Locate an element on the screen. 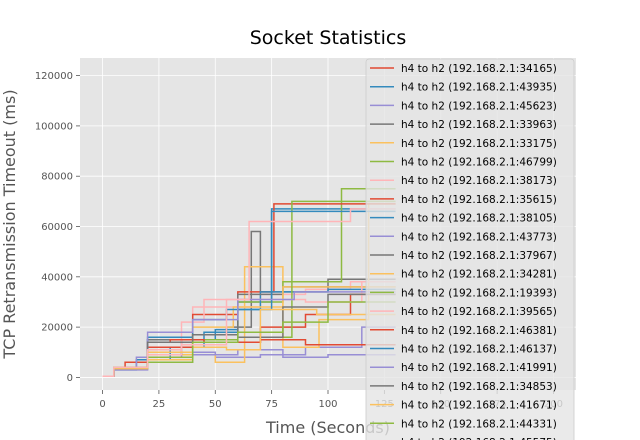 The image size is (640, 440). legend-label: h4 to h2 (192.168.2.1:46799) is located at coordinates (479, 163).